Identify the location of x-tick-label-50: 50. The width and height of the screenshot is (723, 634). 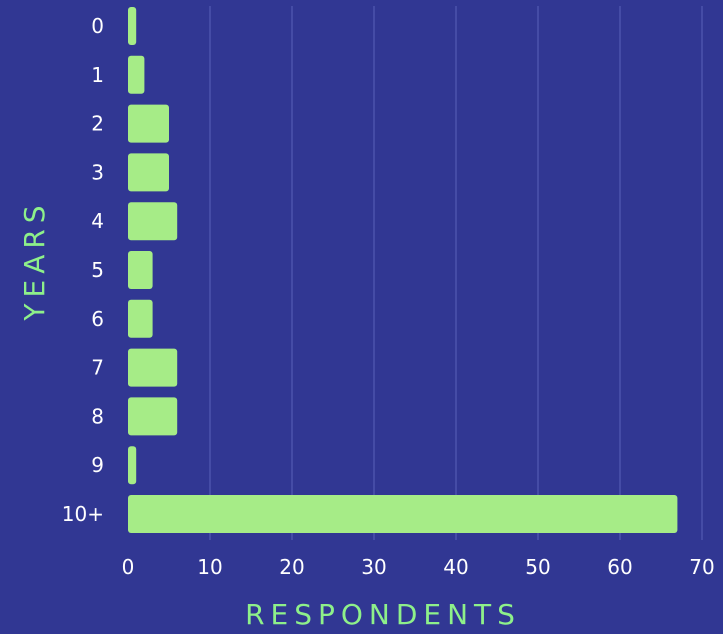
(537, 567).